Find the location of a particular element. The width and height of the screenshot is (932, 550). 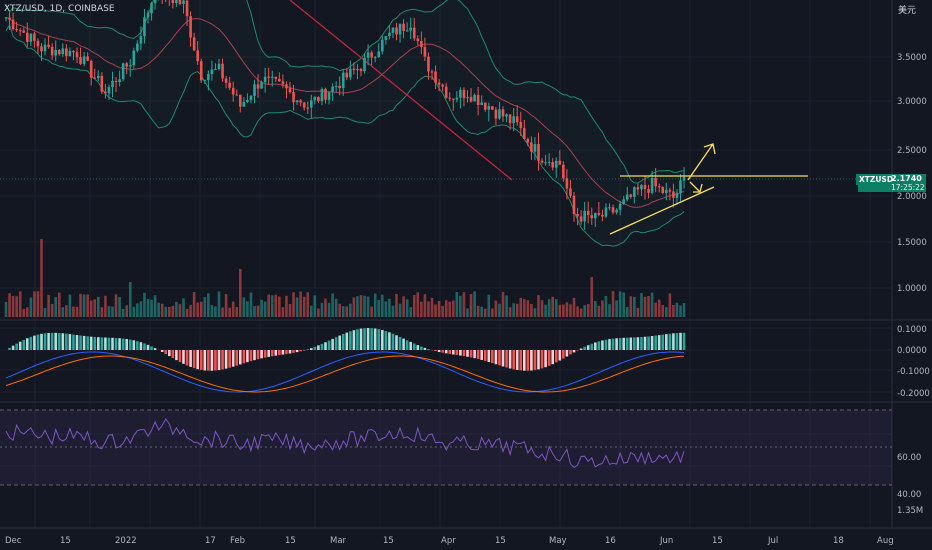

time-axis-label: 16 is located at coordinates (610, 541).